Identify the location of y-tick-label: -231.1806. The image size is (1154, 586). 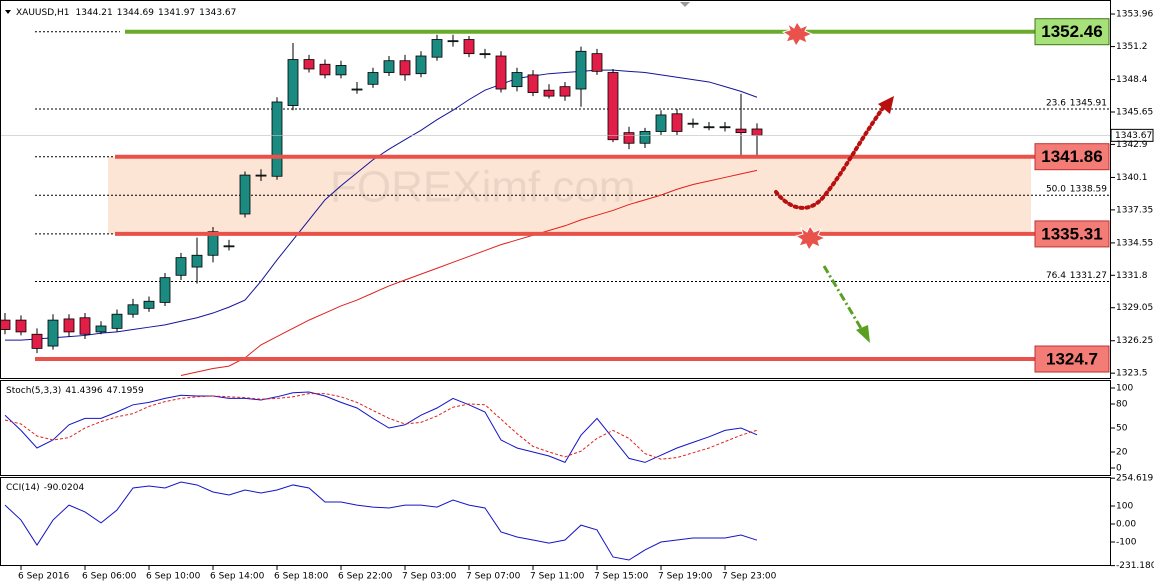
(1135, 566).